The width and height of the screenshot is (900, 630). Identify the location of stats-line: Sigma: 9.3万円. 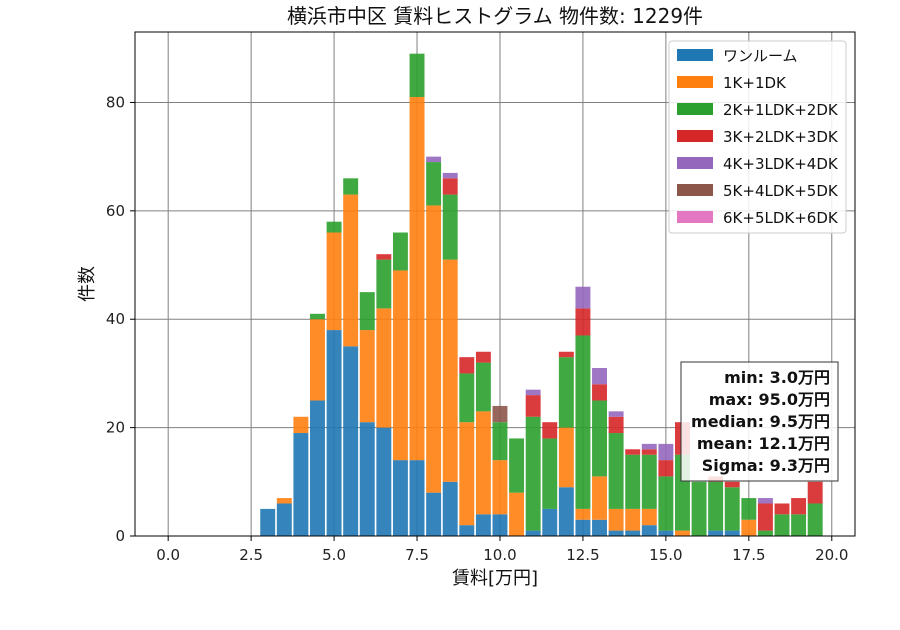
(766, 465).